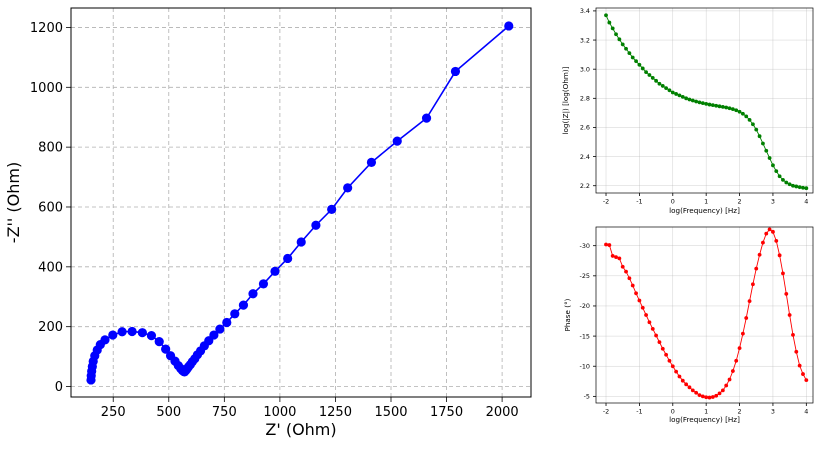  Describe the element at coordinates (300, 429) in the screenshot. I see `x-axis-label: Z' (Ohm)` at that location.